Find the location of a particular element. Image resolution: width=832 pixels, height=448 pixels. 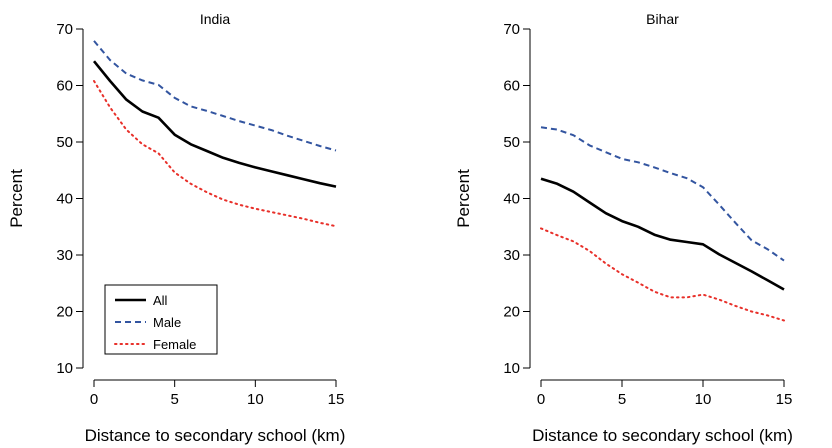

chart-title: India is located at coordinates (215, 19).